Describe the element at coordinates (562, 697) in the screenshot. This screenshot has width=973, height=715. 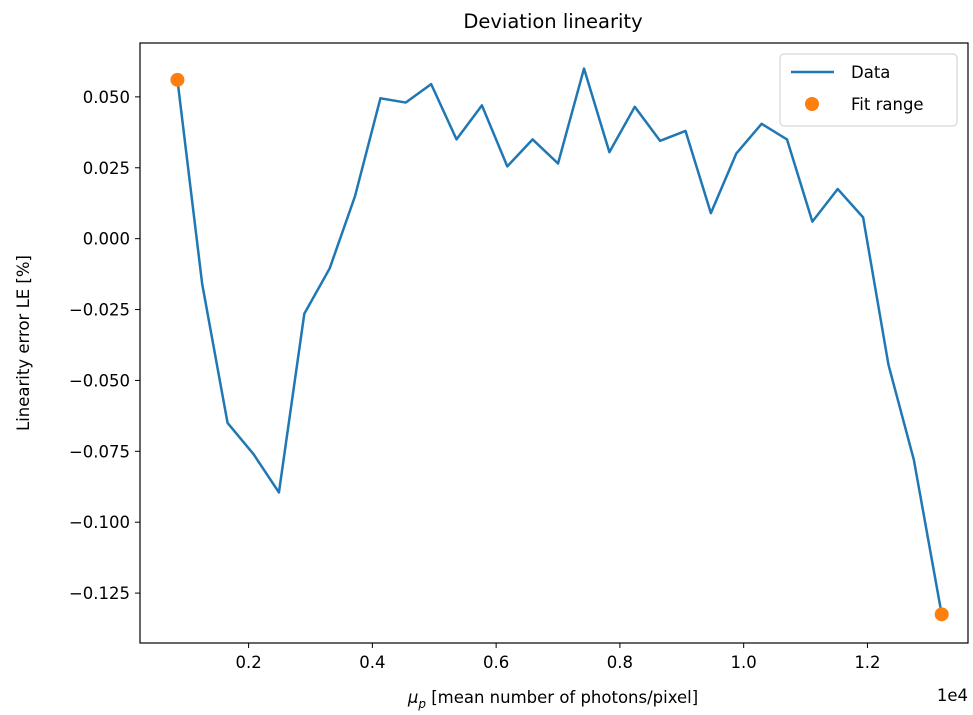
I see `x-axis-label-text: [mean number of photons/pixel]` at that location.